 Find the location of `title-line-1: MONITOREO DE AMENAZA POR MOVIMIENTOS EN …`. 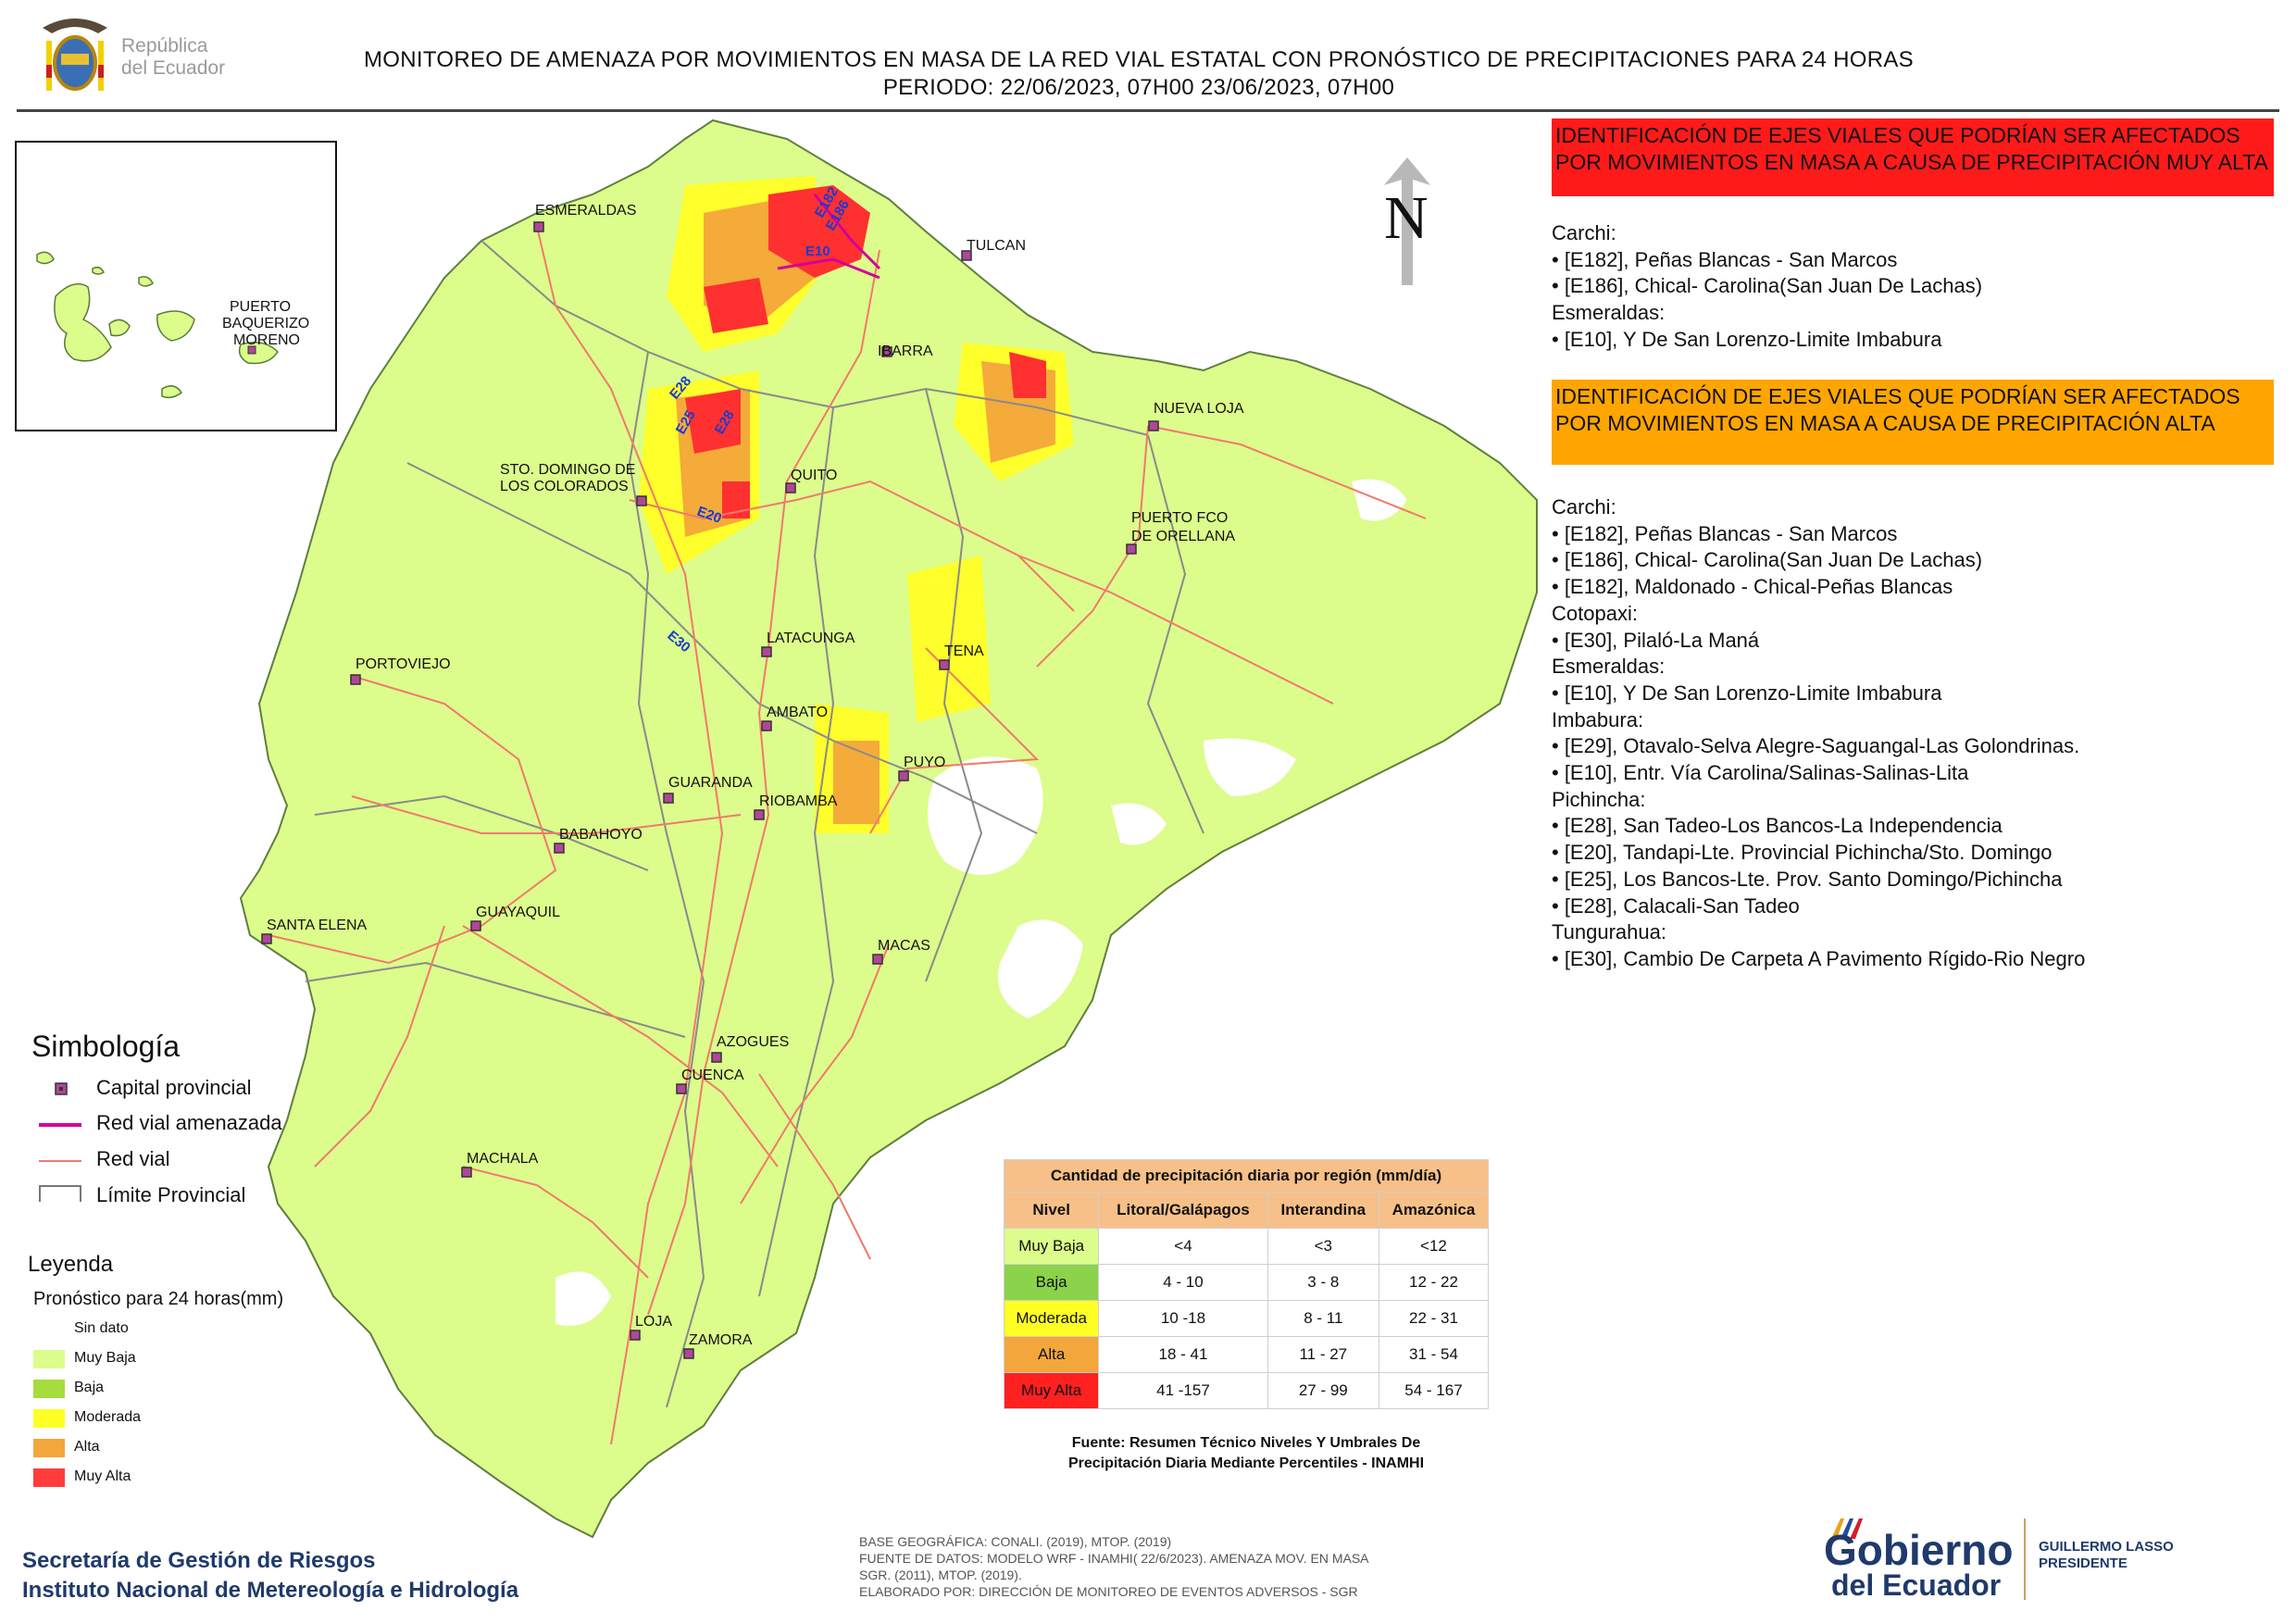

title-line-1: MONITOREO DE AMENAZA POR MOVIMIENTOS EN … is located at coordinates (1139, 60).